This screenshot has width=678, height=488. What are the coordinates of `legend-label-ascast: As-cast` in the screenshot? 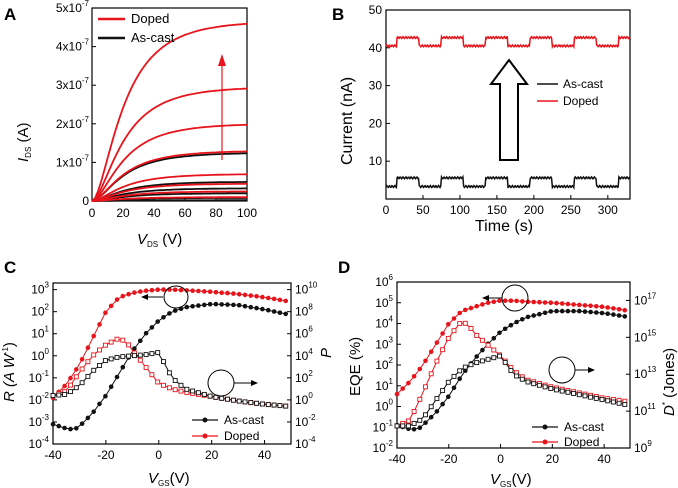 It's located at (244, 420).